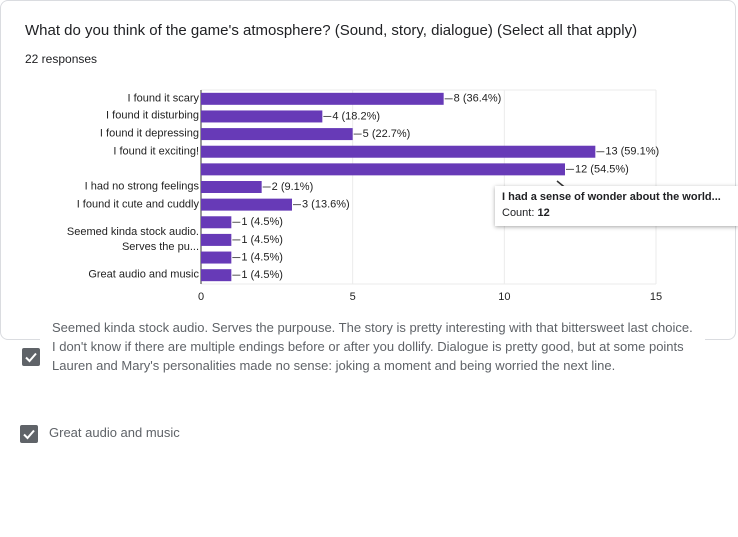 The image size is (738, 537). What do you see at coordinates (656, 297) in the screenshot?
I see `x-tick-label: 15` at bounding box center [656, 297].